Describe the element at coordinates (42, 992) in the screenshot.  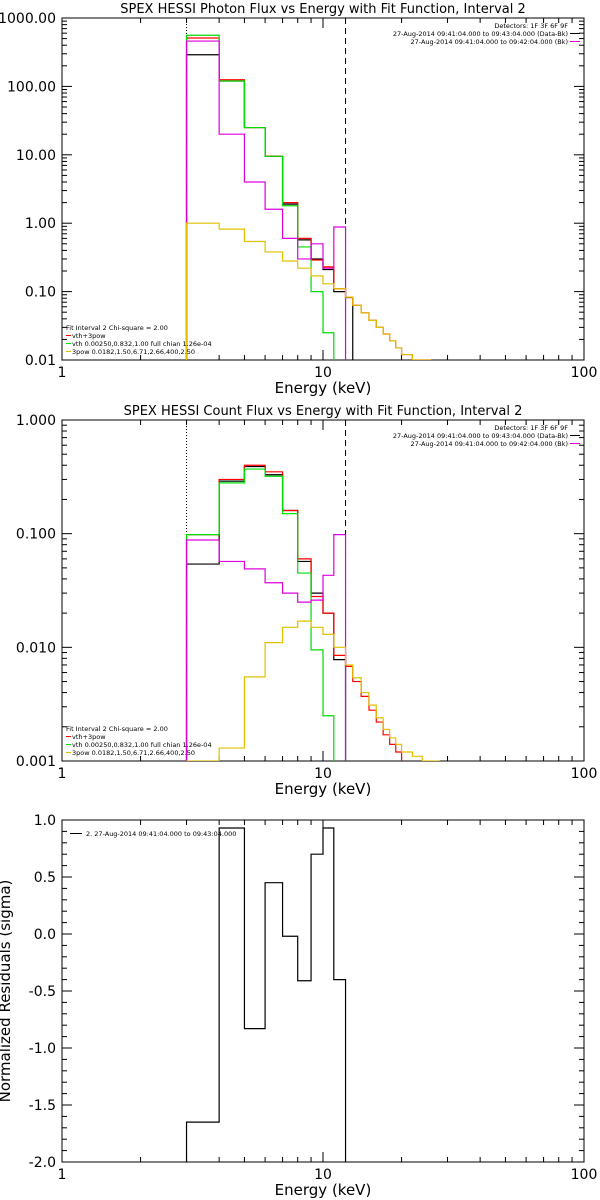
I see `y-tick-label: -0.5` at that location.